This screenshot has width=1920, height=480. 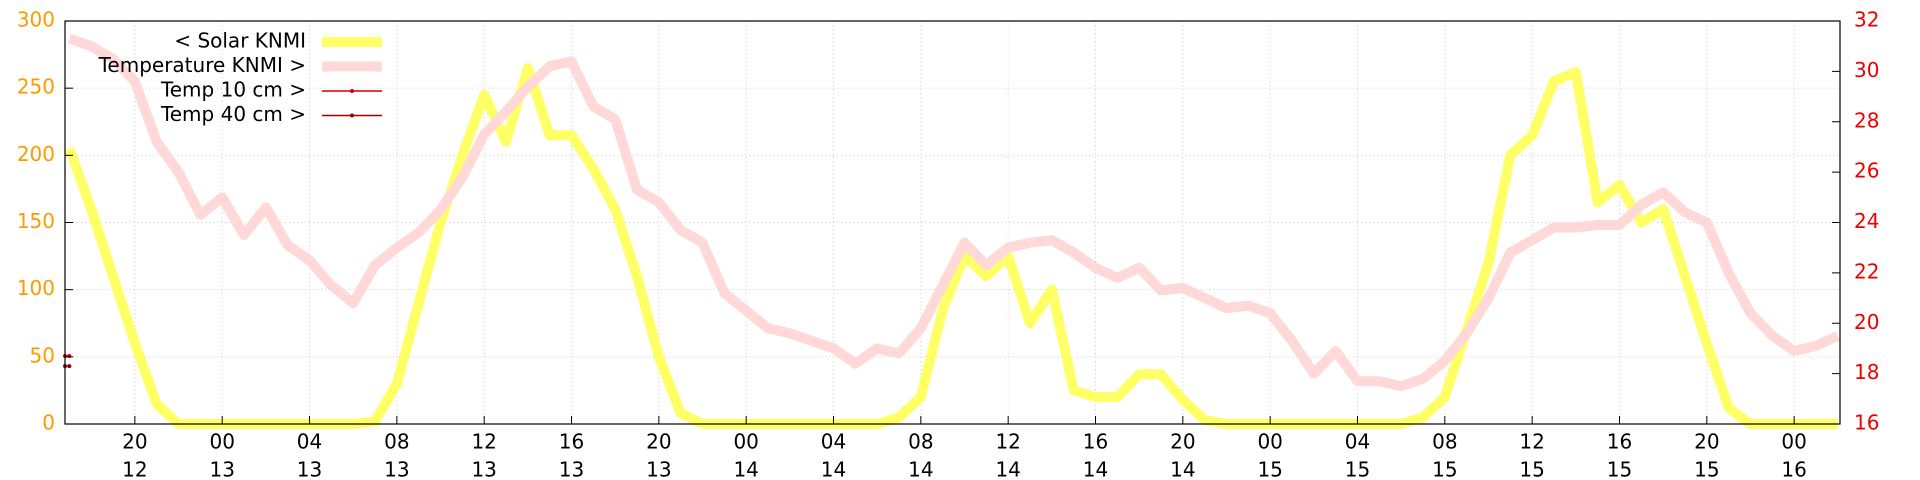 I want to click on y2-tick-label: 26, so click(x=1866, y=171).